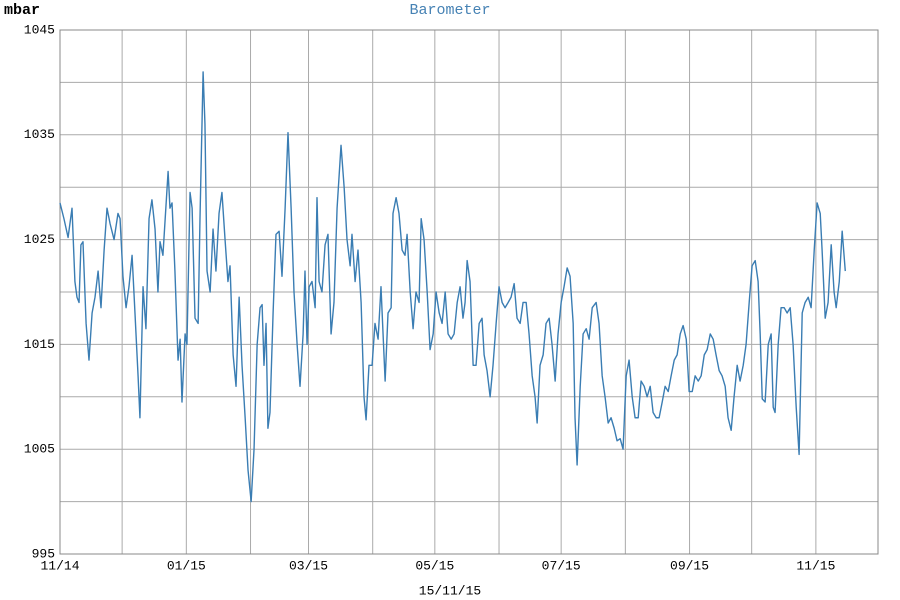 This screenshot has height=600, width=900. What do you see at coordinates (39, 239) in the screenshot?
I see `y-tick-label: 1025` at bounding box center [39, 239].